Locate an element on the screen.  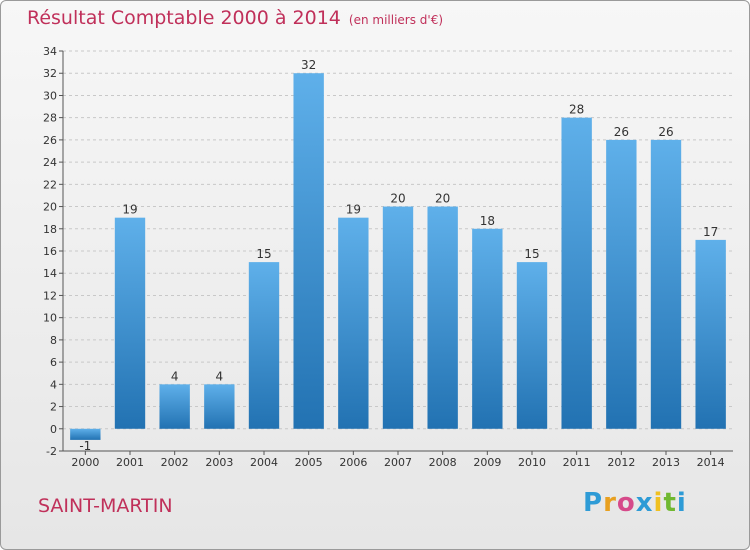
bar-2000 is located at coordinates (85, 434).